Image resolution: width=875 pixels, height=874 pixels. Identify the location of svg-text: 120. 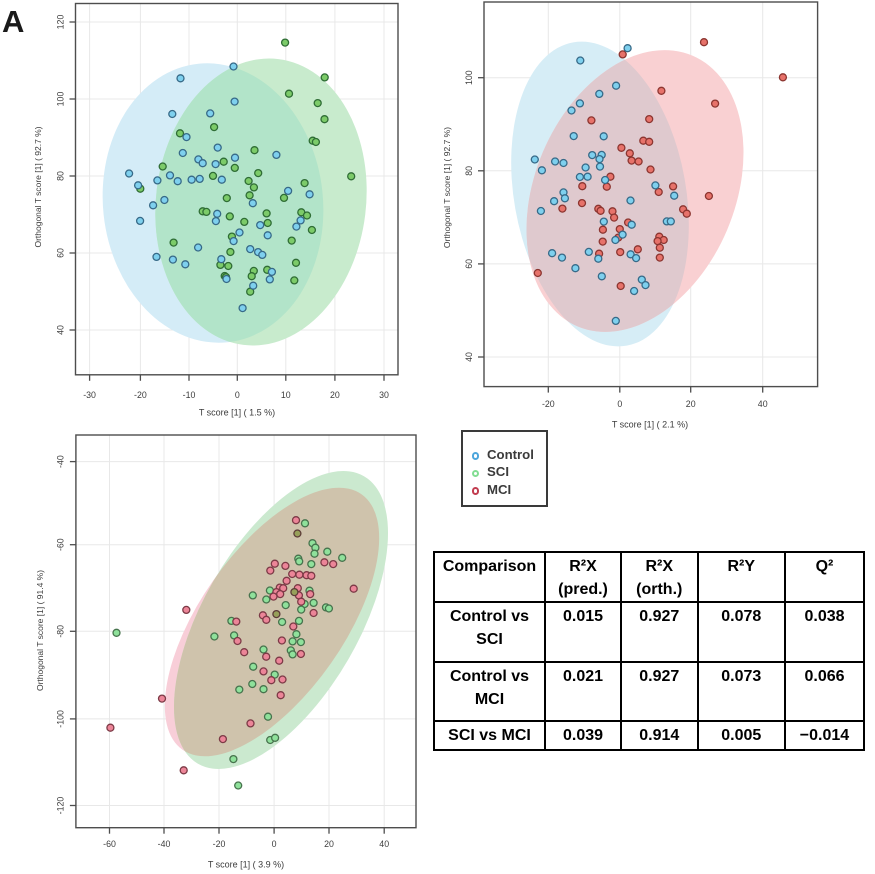
(61, 22).